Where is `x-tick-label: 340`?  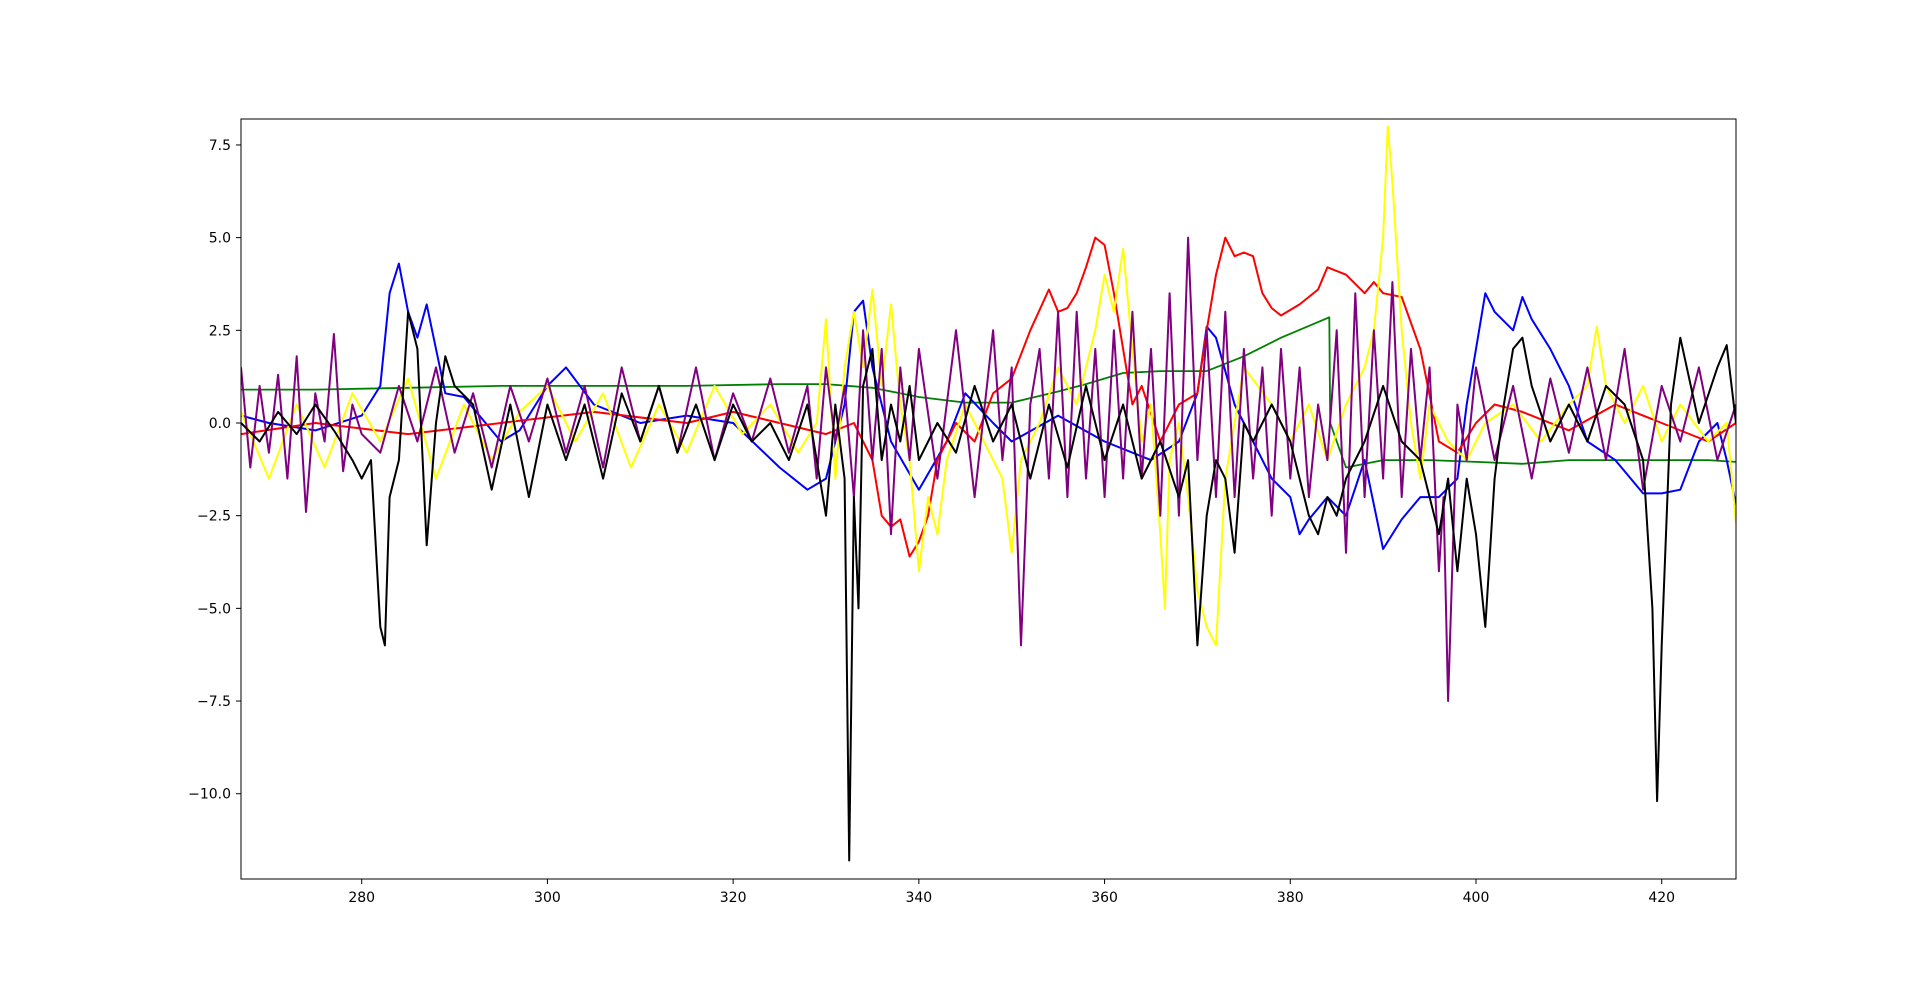 x-tick-label: 340 is located at coordinates (918, 898).